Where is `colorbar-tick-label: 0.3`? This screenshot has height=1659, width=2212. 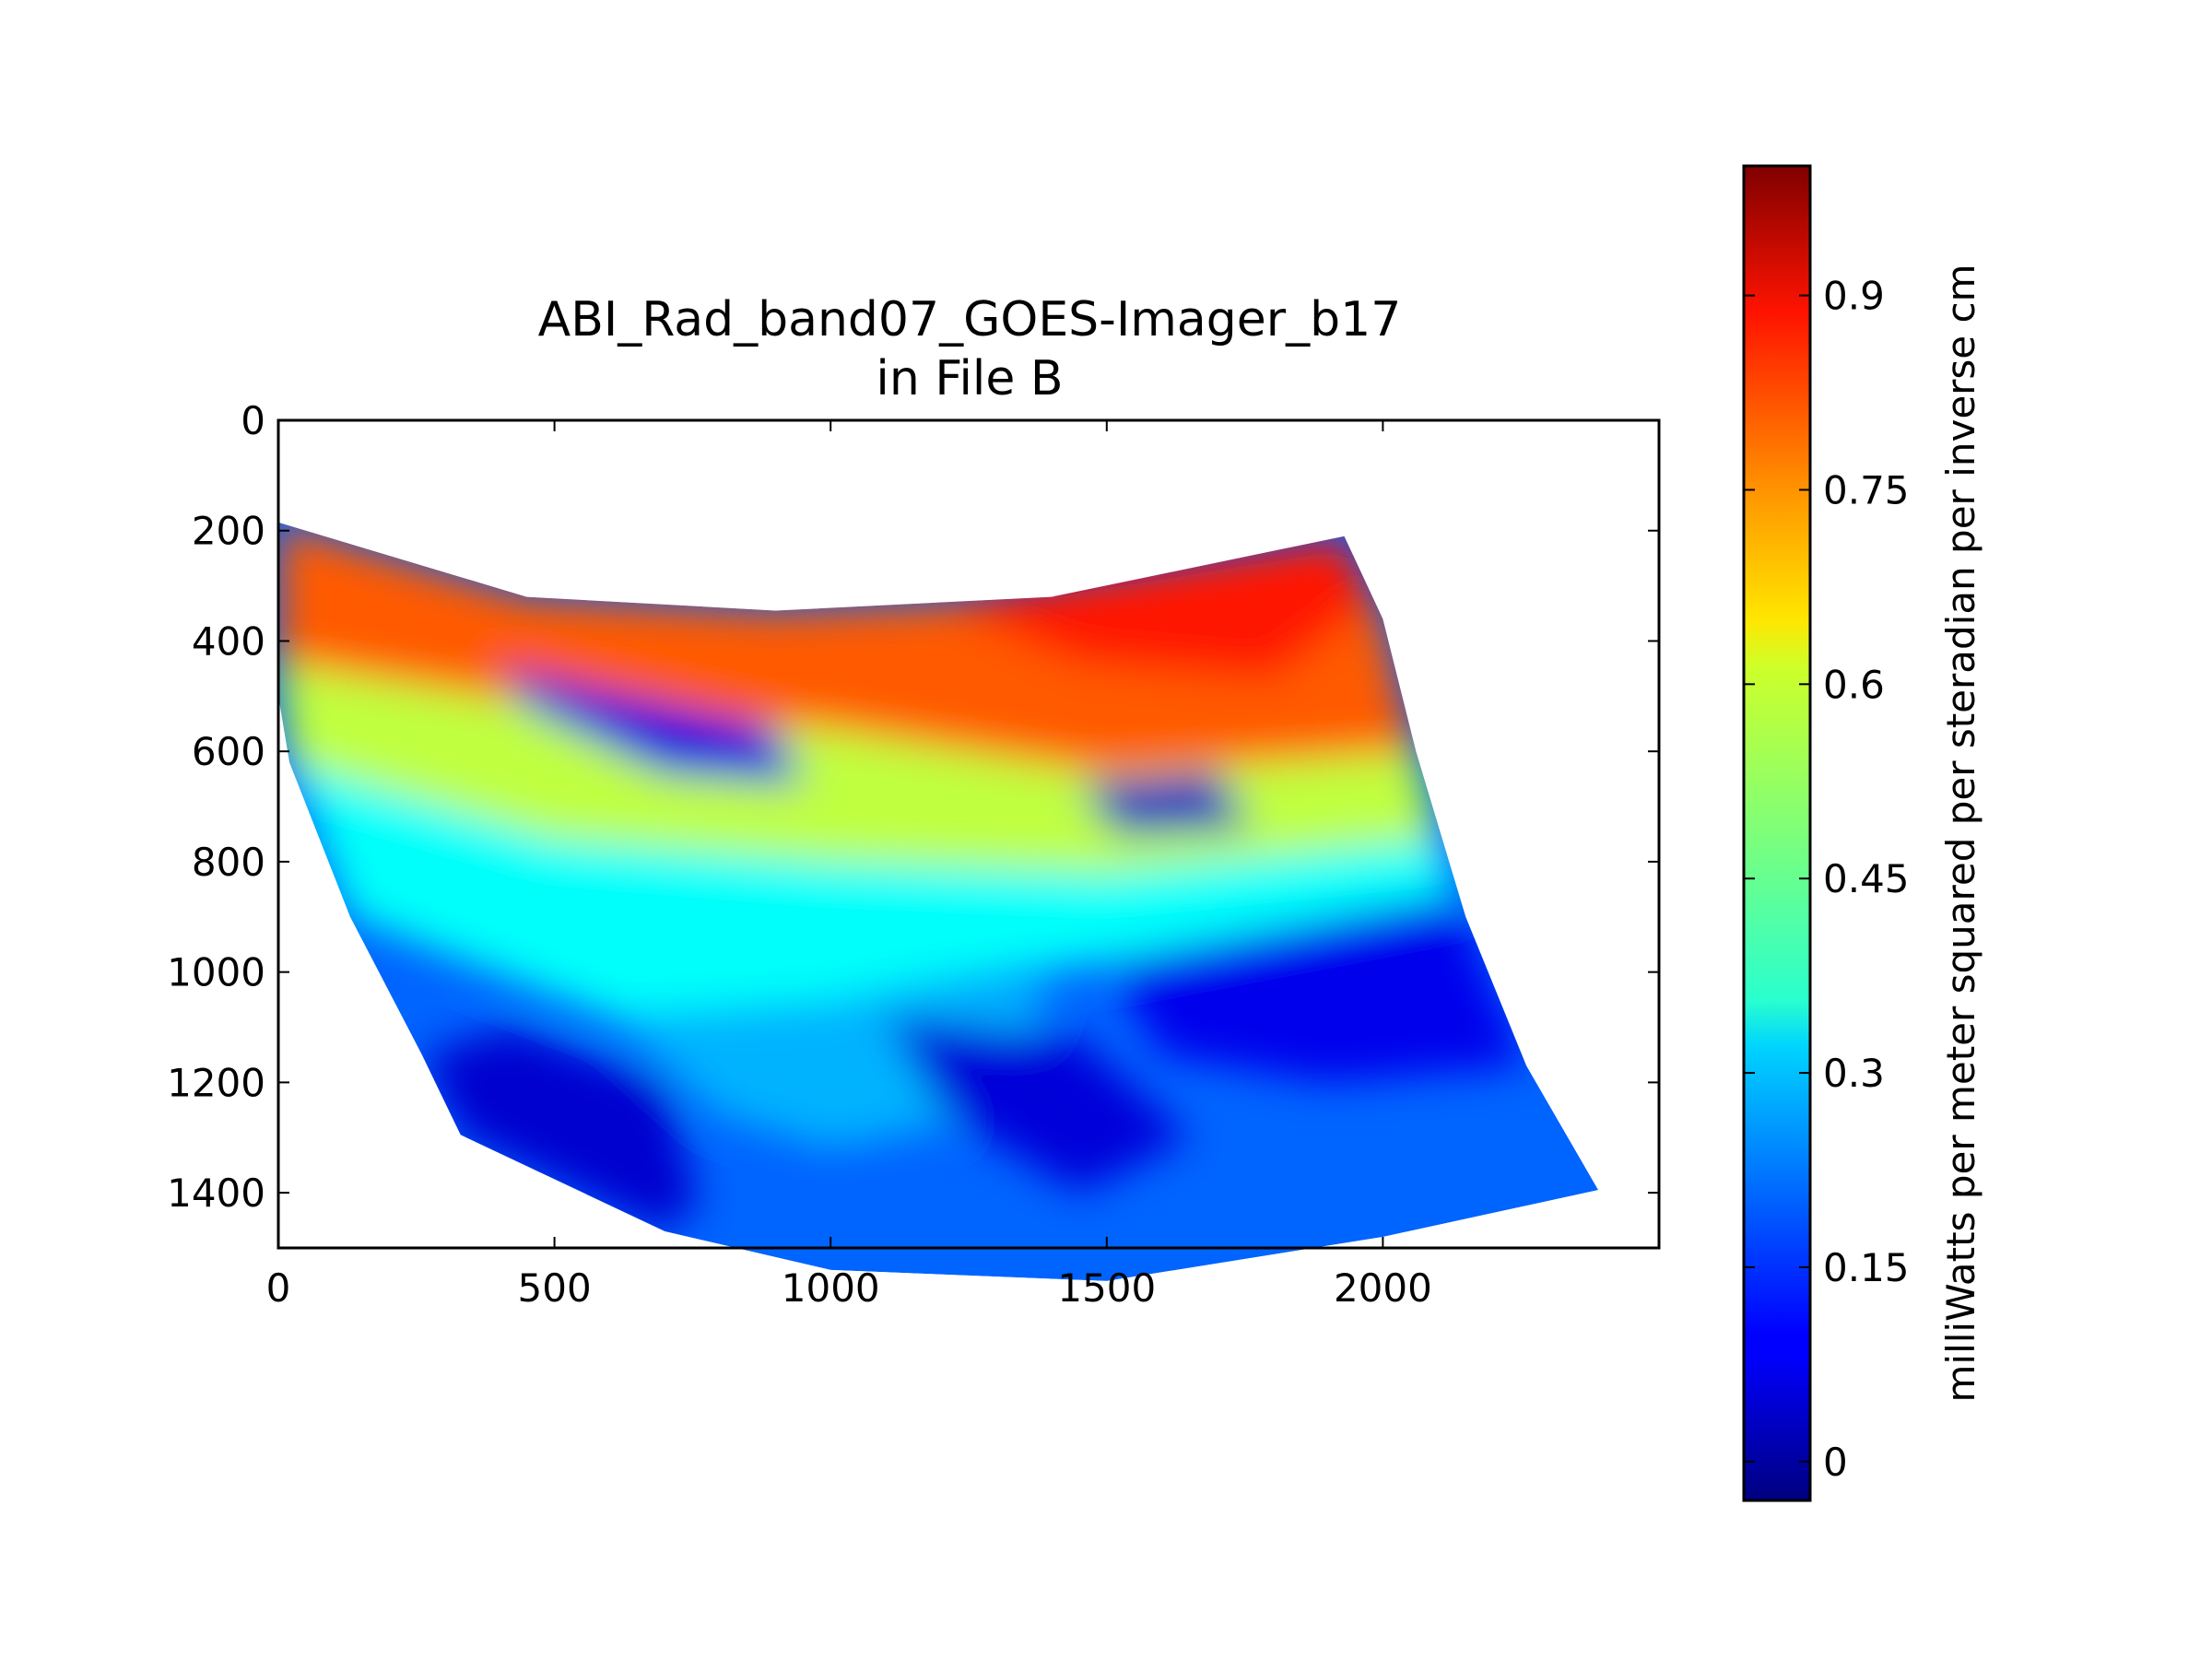
colorbar-tick-label: 0.3 is located at coordinates (1854, 1073).